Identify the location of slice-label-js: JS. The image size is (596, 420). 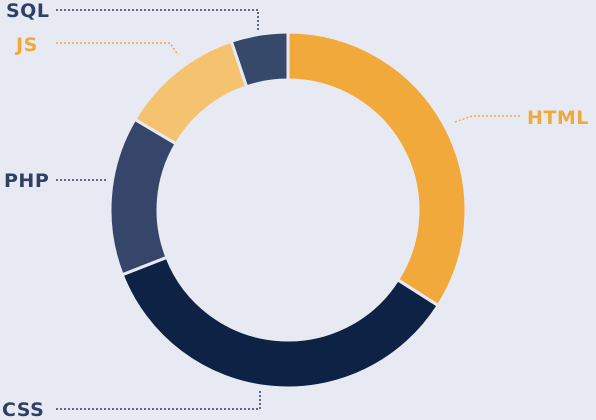
(26, 45).